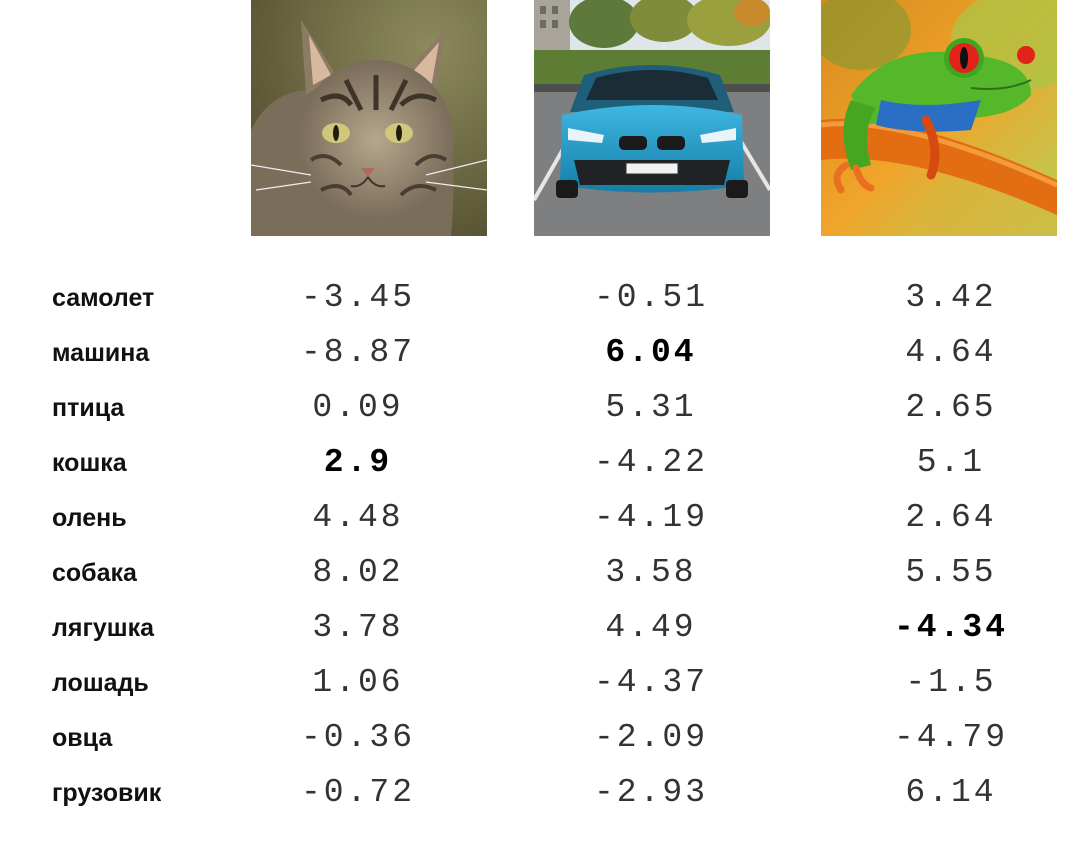  I want to click on class-label: лошадь, so click(100, 683).